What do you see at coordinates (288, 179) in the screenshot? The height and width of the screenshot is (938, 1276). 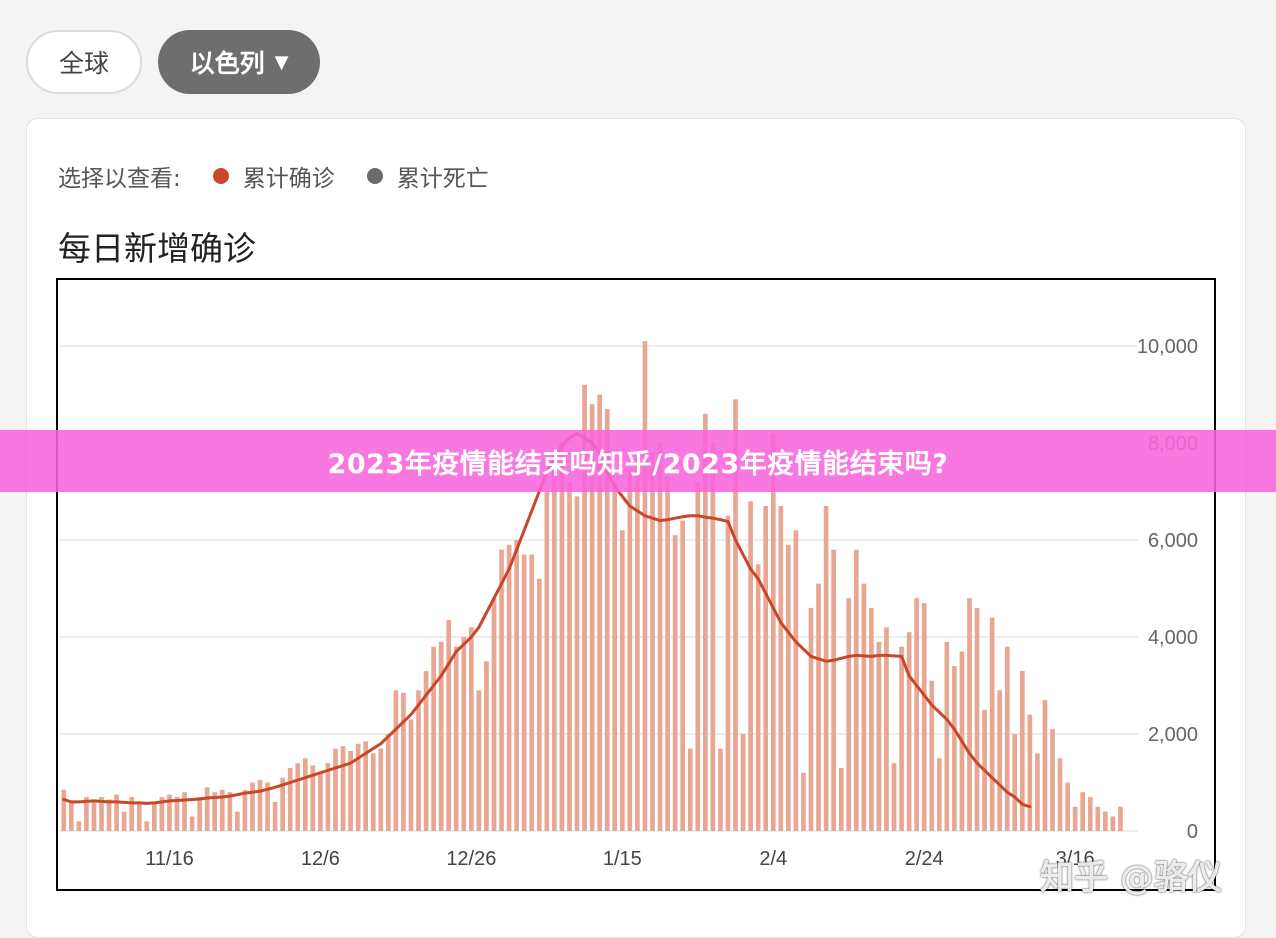 I see `option-cumulative-cases-label: 累计确诊` at bounding box center [288, 179].